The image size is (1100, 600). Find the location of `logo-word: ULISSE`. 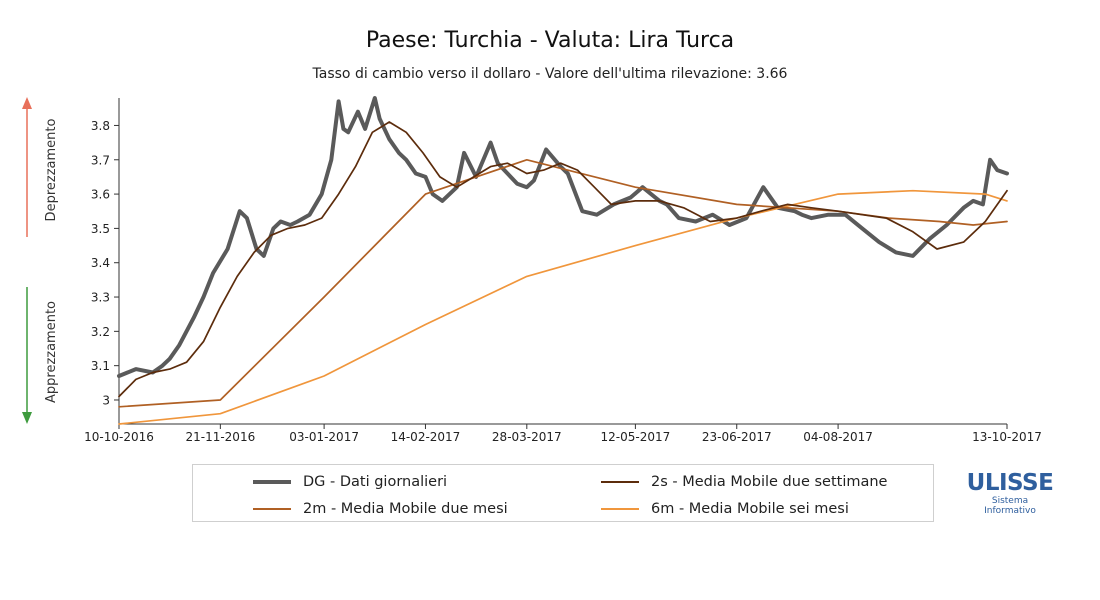

logo-word: ULISSE is located at coordinates (1010, 483).